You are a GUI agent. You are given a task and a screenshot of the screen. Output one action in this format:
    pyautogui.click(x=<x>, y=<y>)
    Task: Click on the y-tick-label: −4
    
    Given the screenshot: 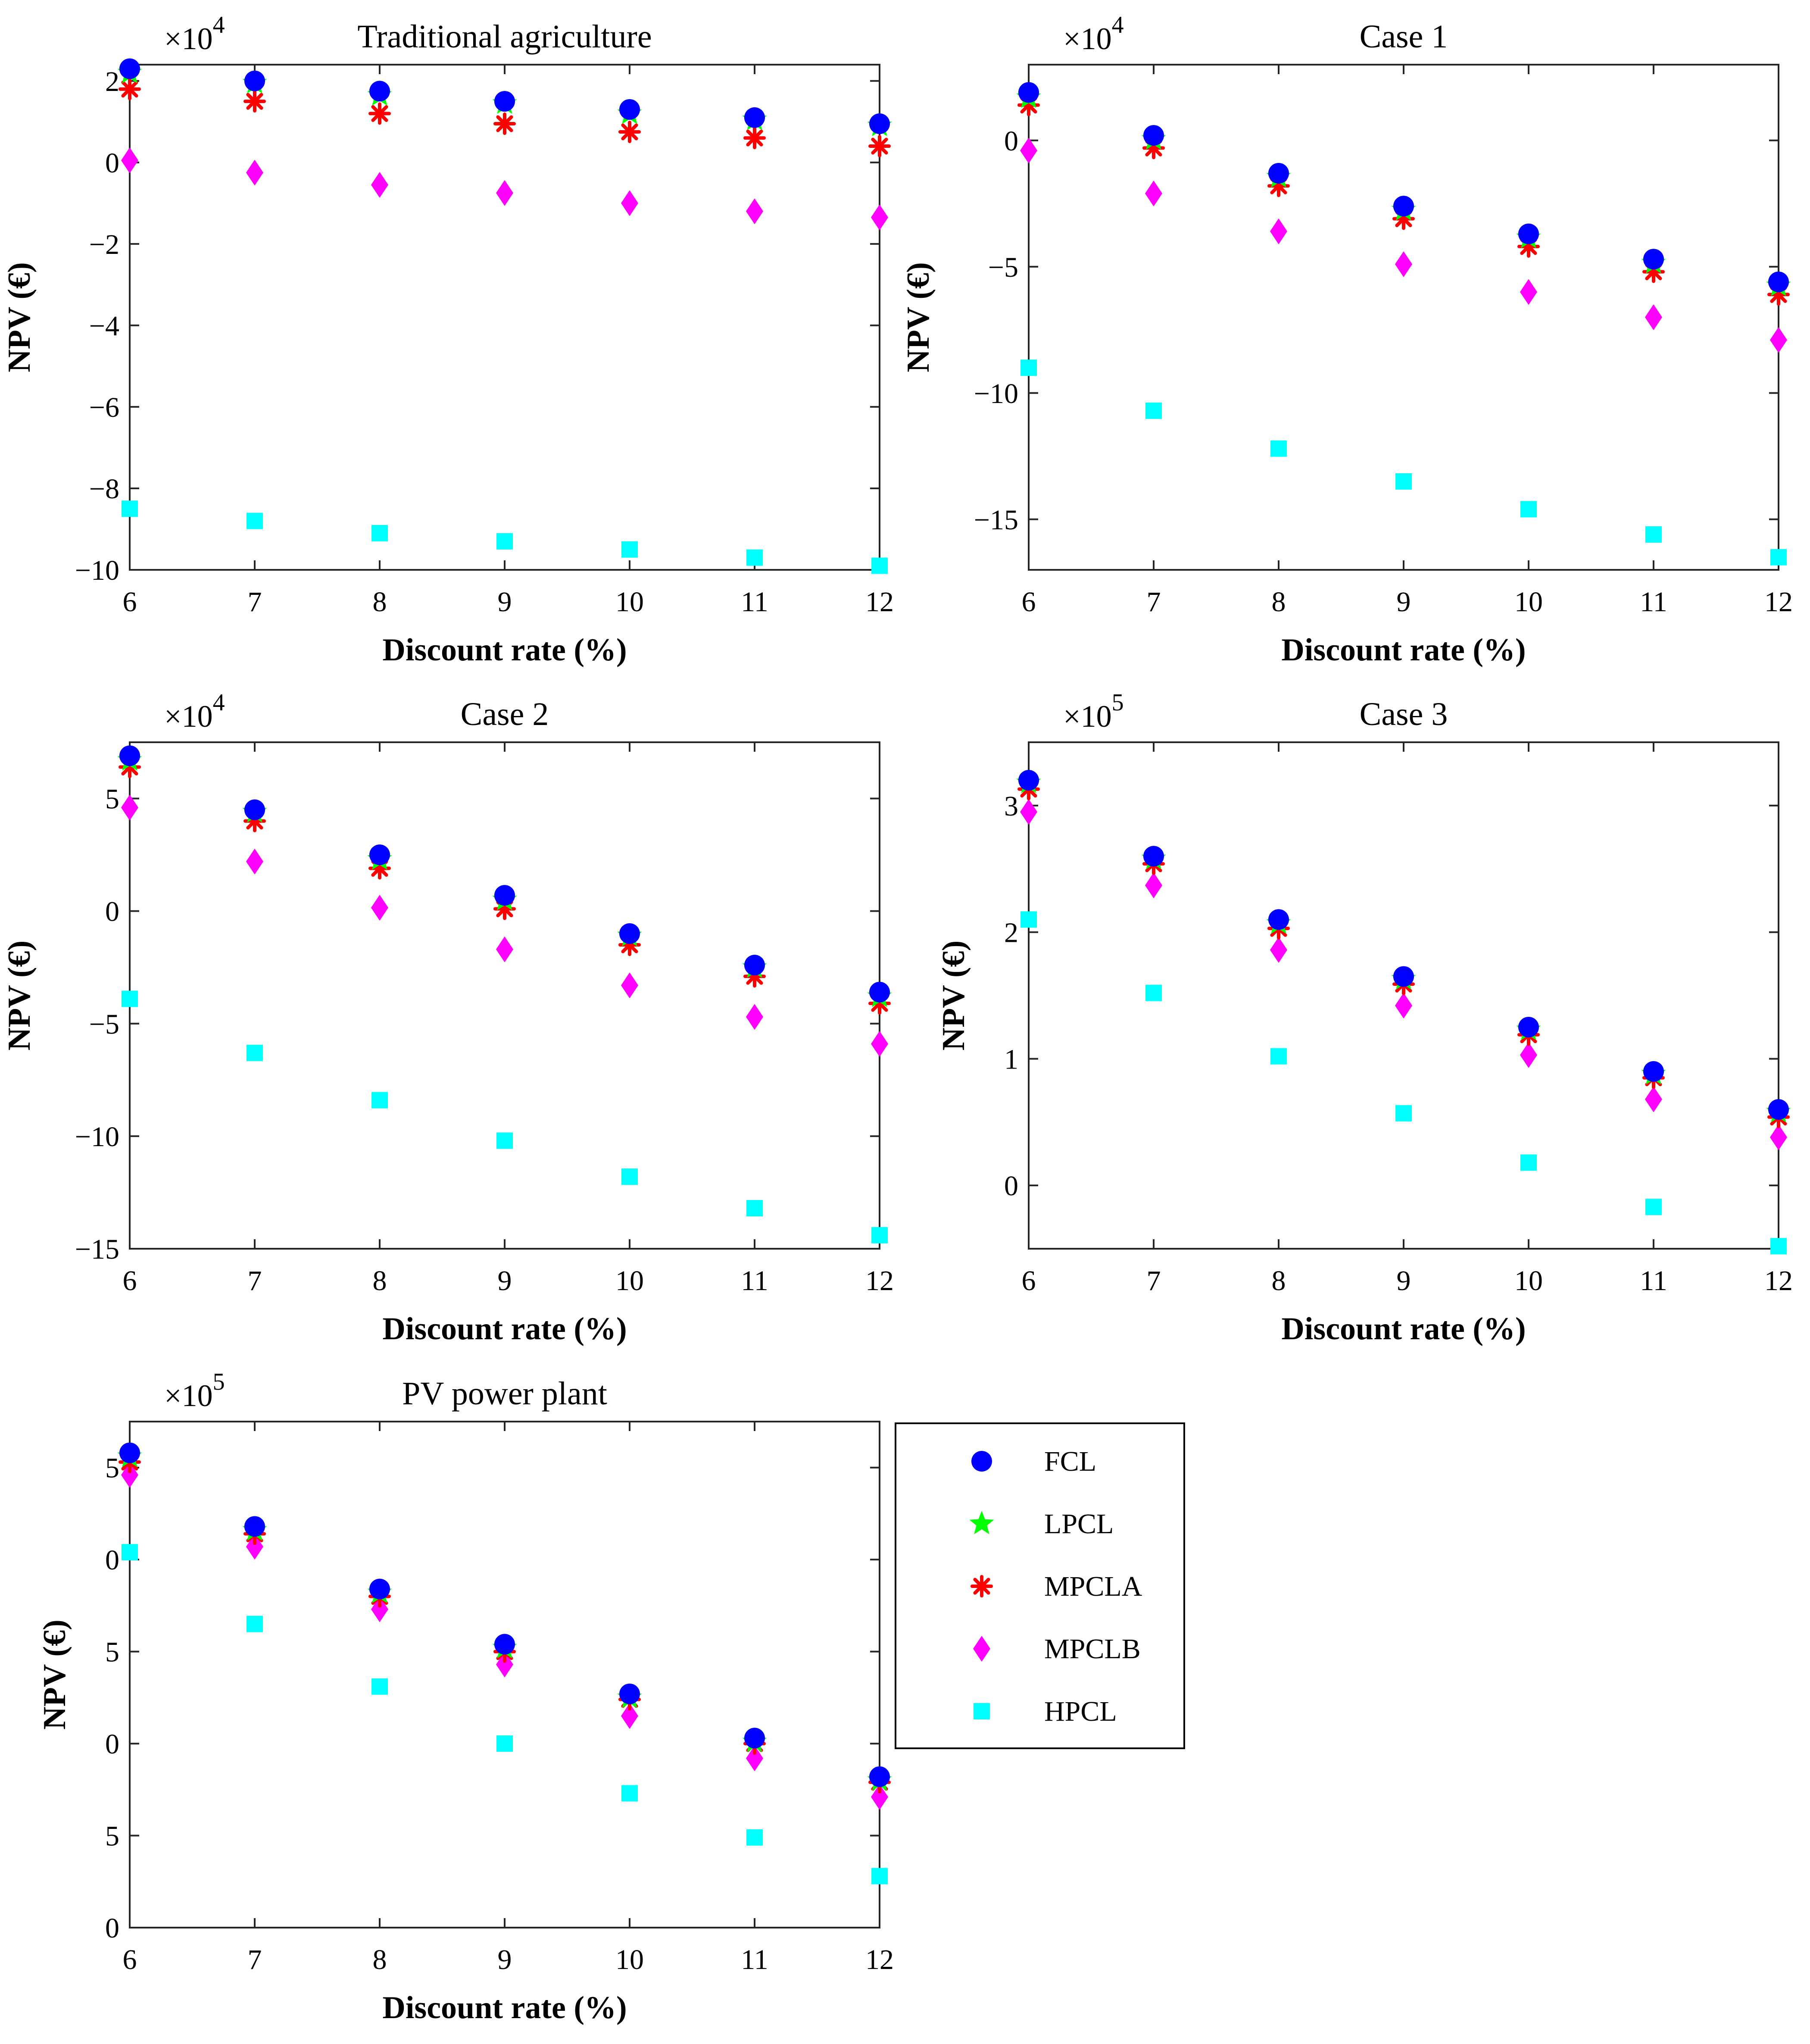 What is the action you would take?
    pyautogui.click(x=104, y=326)
    